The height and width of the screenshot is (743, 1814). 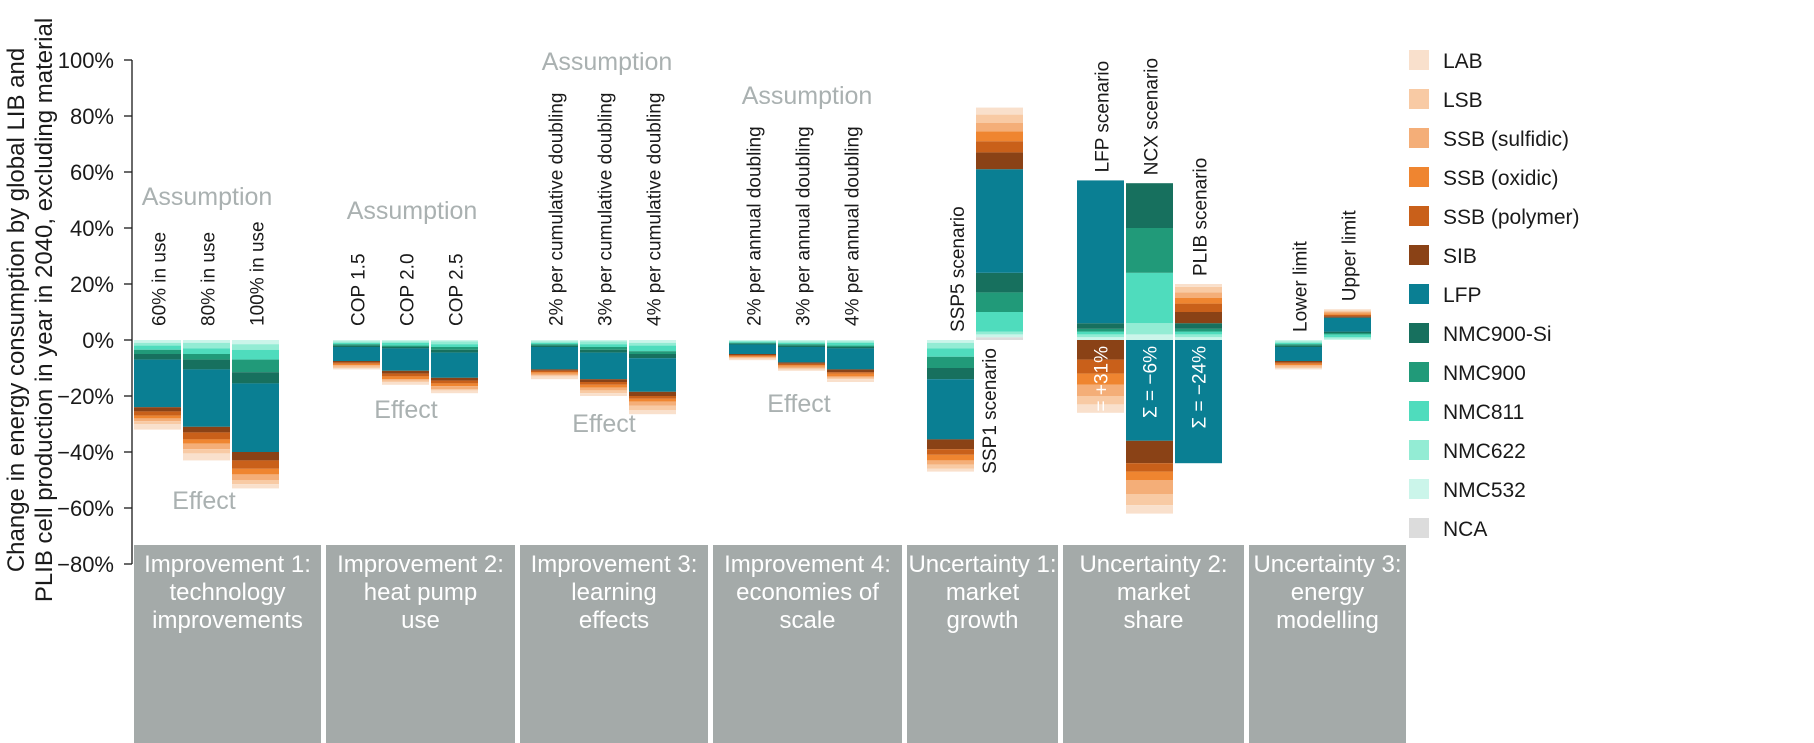 I want to click on group-panel-label: Uncertainty 2:, so click(x=1153, y=564).